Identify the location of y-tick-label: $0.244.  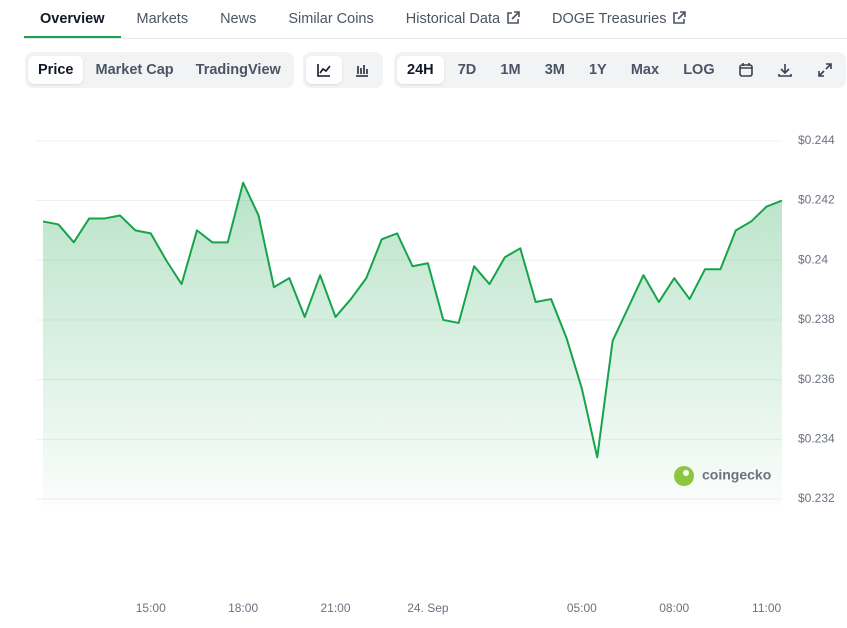
(816, 140).